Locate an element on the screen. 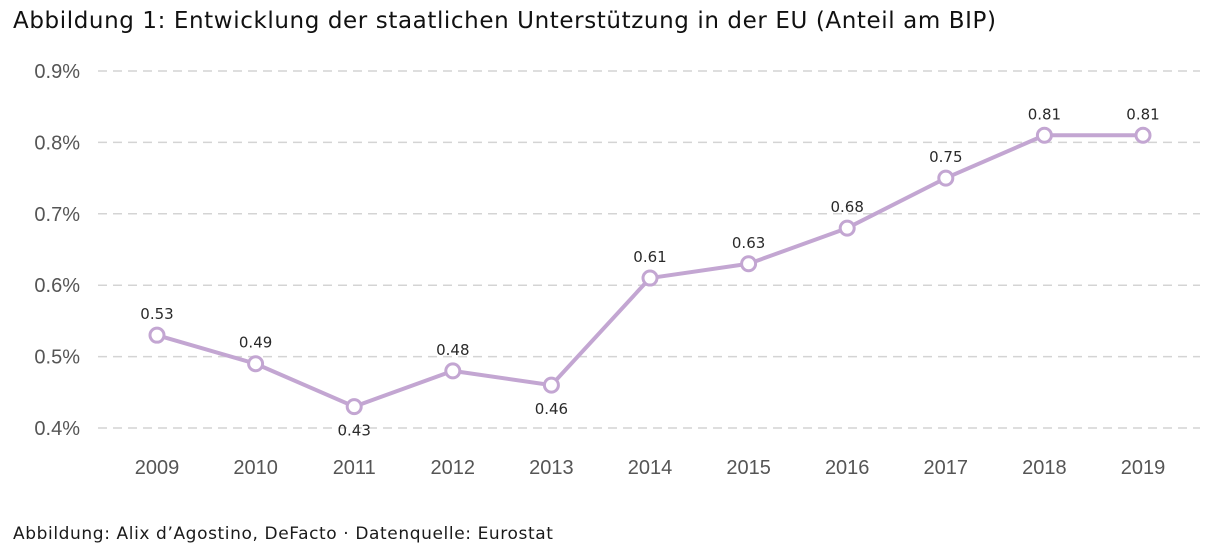  x-tick-label: 2009 is located at coordinates (157, 468).